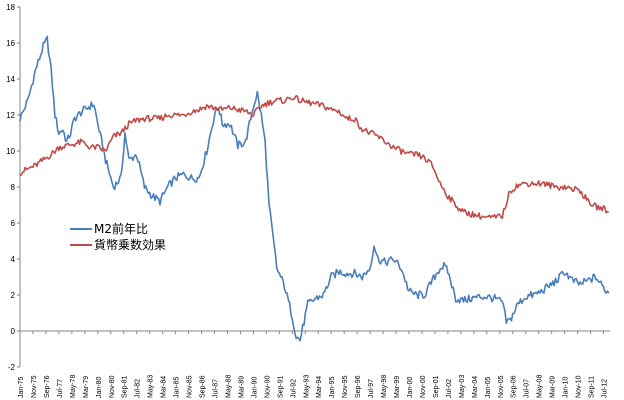  Describe the element at coordinates (423, 386) in the screenshot. I see `x-tick-label: Nov-00` at that location.